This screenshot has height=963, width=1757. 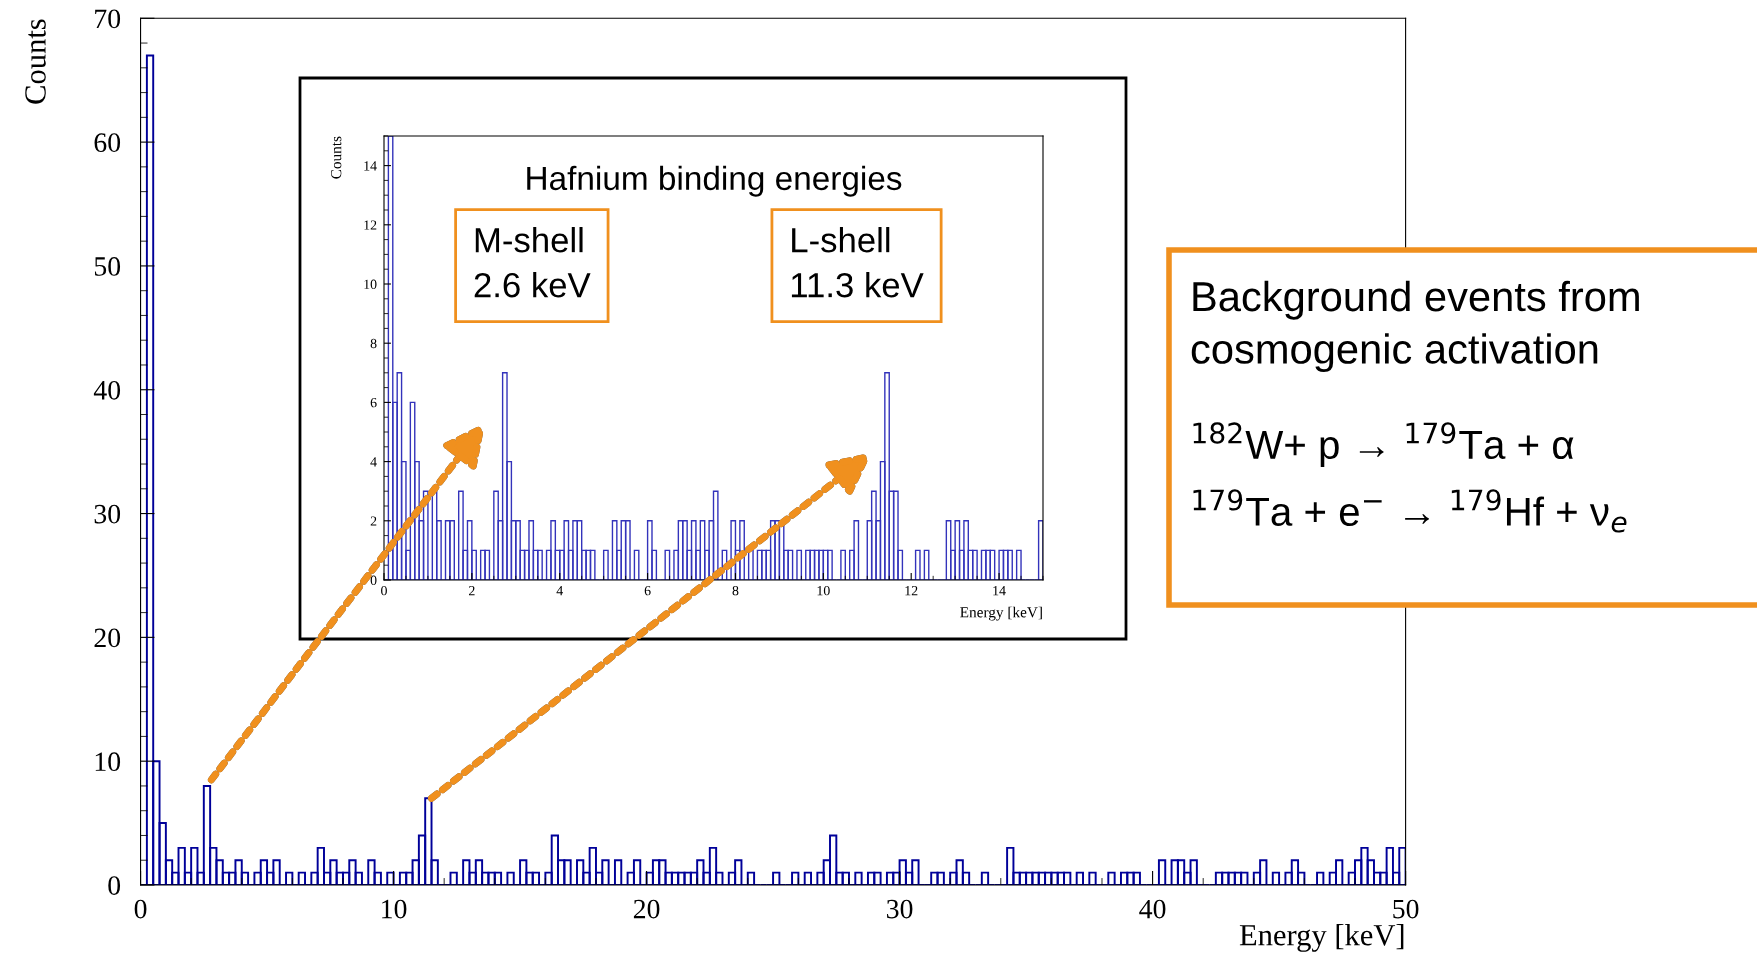 I want to click on x-tick-label: 4, so click(x=559, y=591).